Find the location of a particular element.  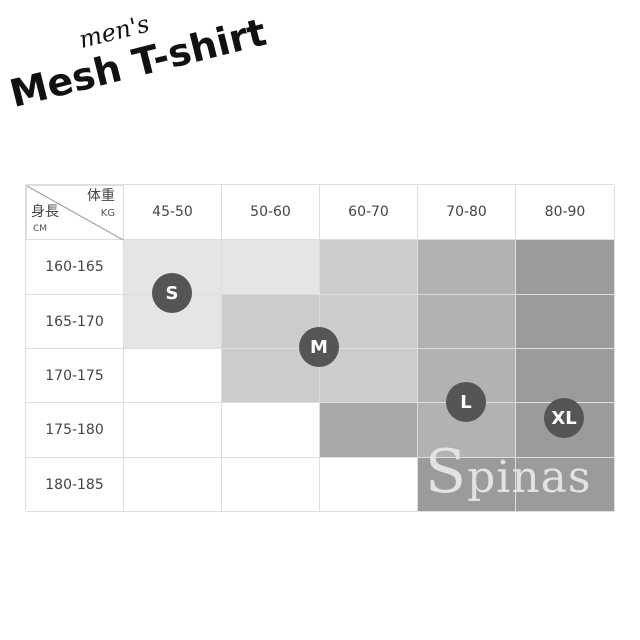

corner-header: 体重 KG 身長 CM is located at coordinates (75, 213).